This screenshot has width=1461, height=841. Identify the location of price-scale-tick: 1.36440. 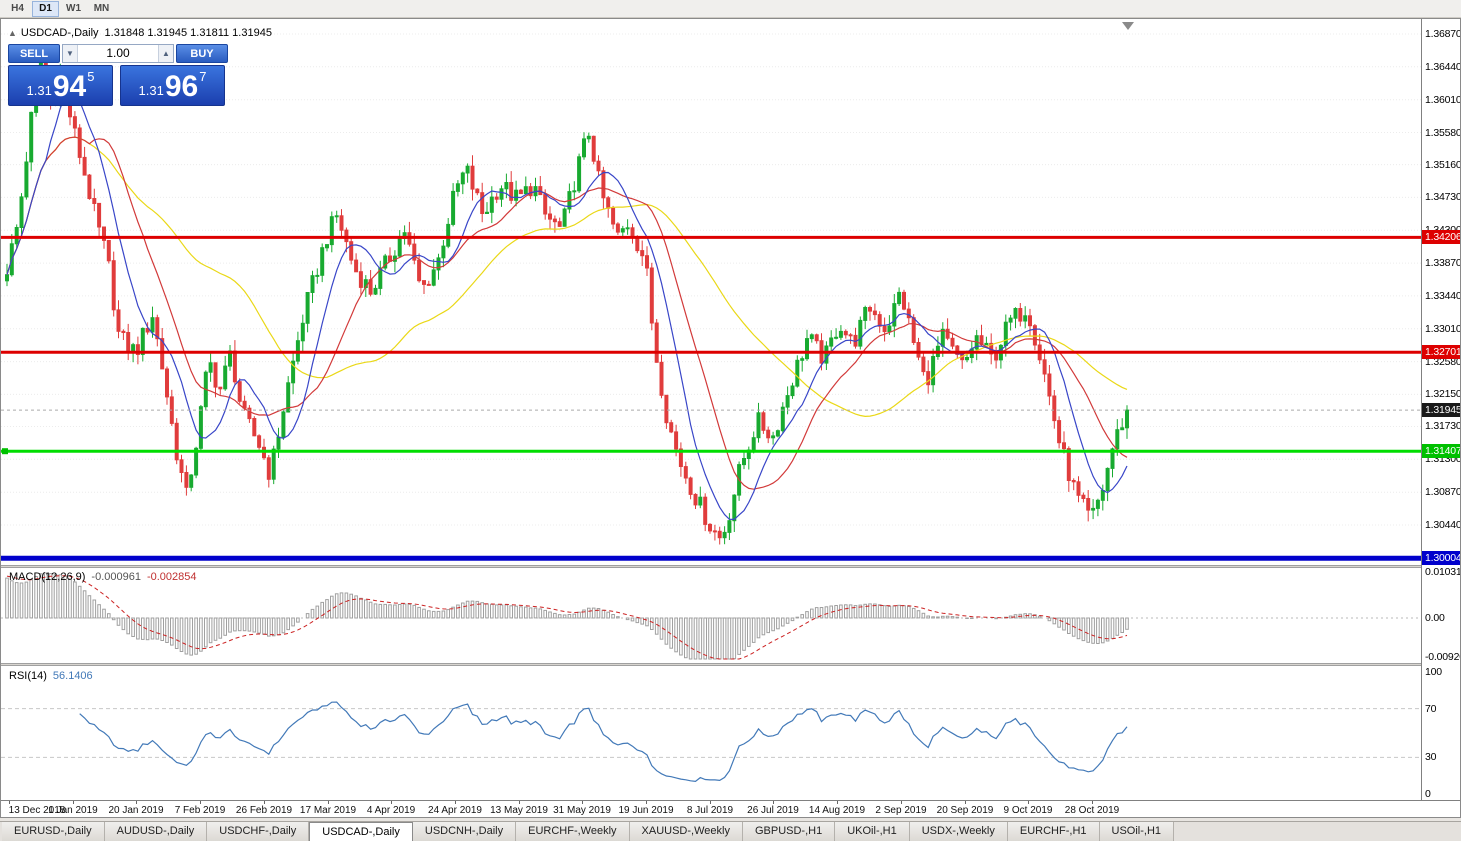
(1443, 67).